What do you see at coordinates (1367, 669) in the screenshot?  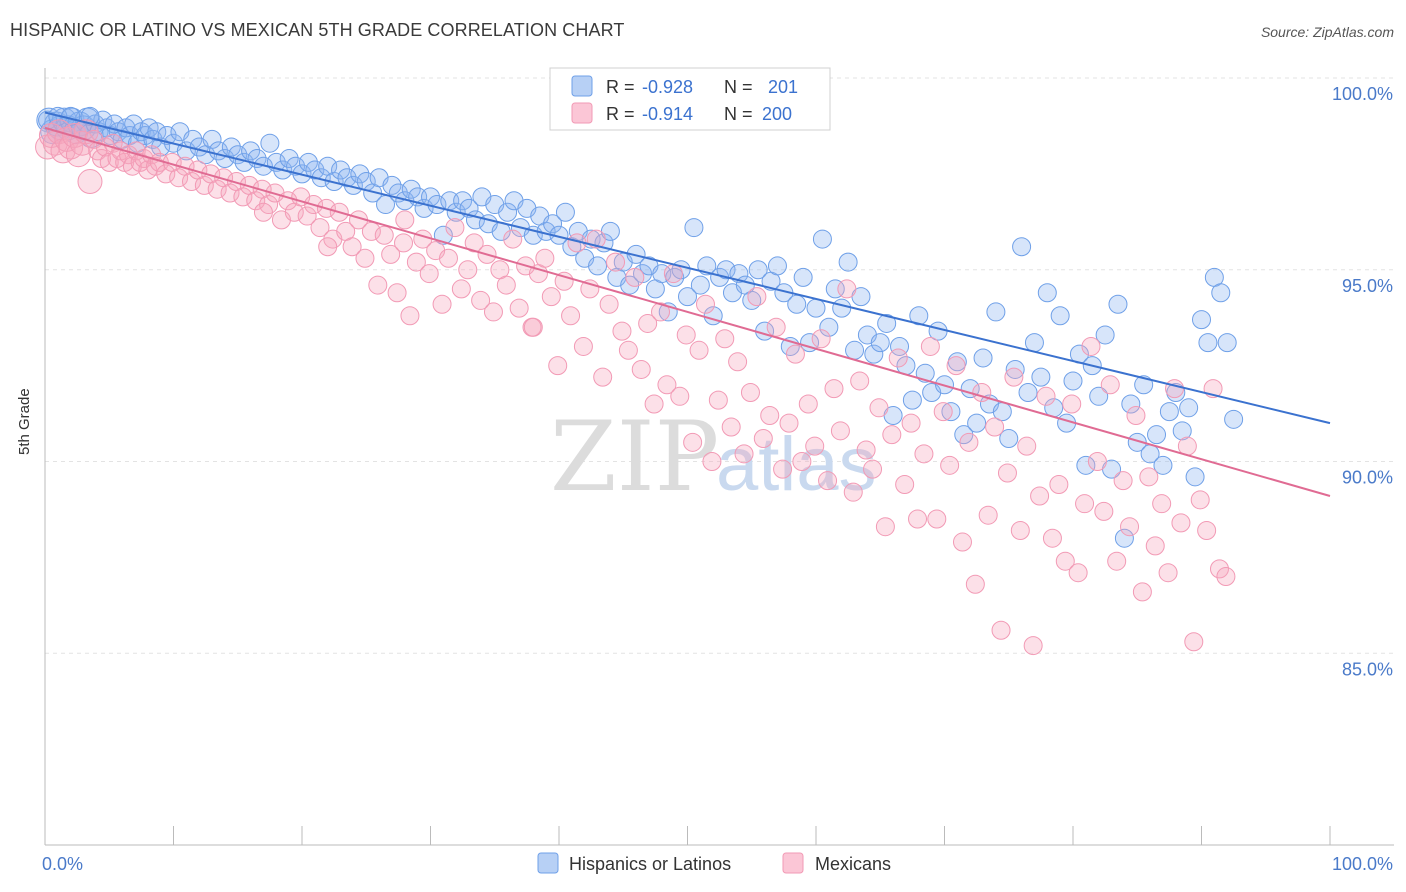 I see `y-tick-label-0: 85.0%` at bounding box center [1367, 669].